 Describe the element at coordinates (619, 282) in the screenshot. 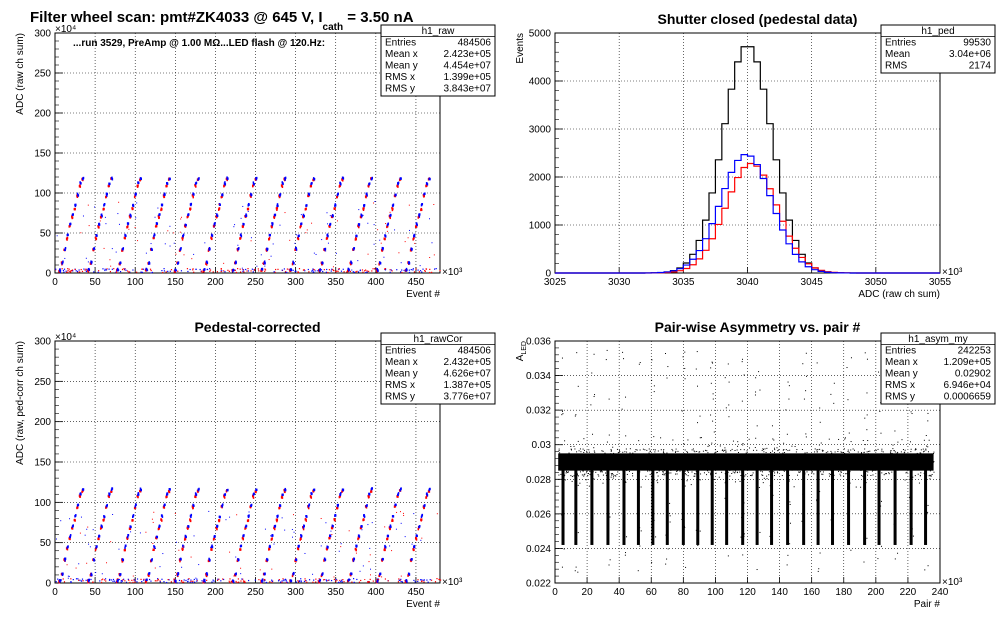

I see `x-tick-label: 3030` at that location.